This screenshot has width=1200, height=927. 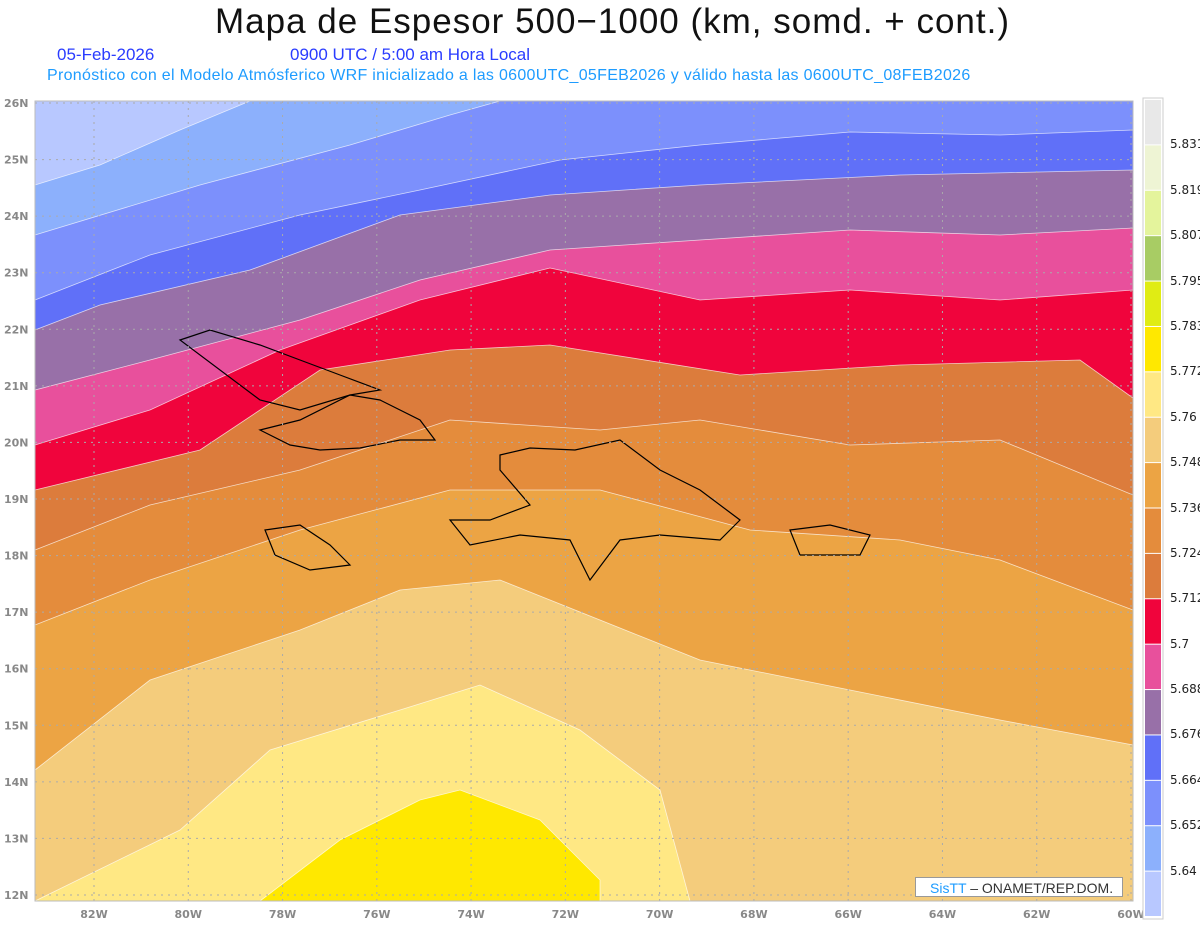 I want to click on lat-label: 24N, so click(x=16, y=216).